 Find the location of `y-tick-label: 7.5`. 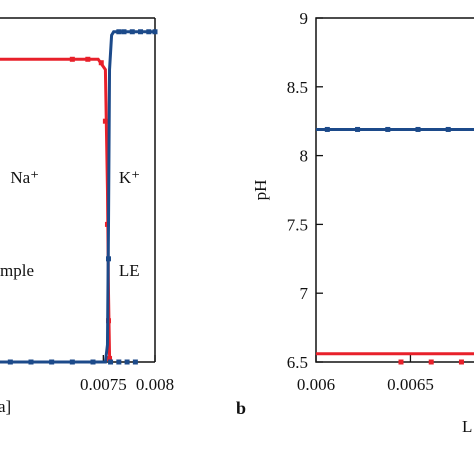

y-tick-label: 7.5 is located at coordinates (297, 224).